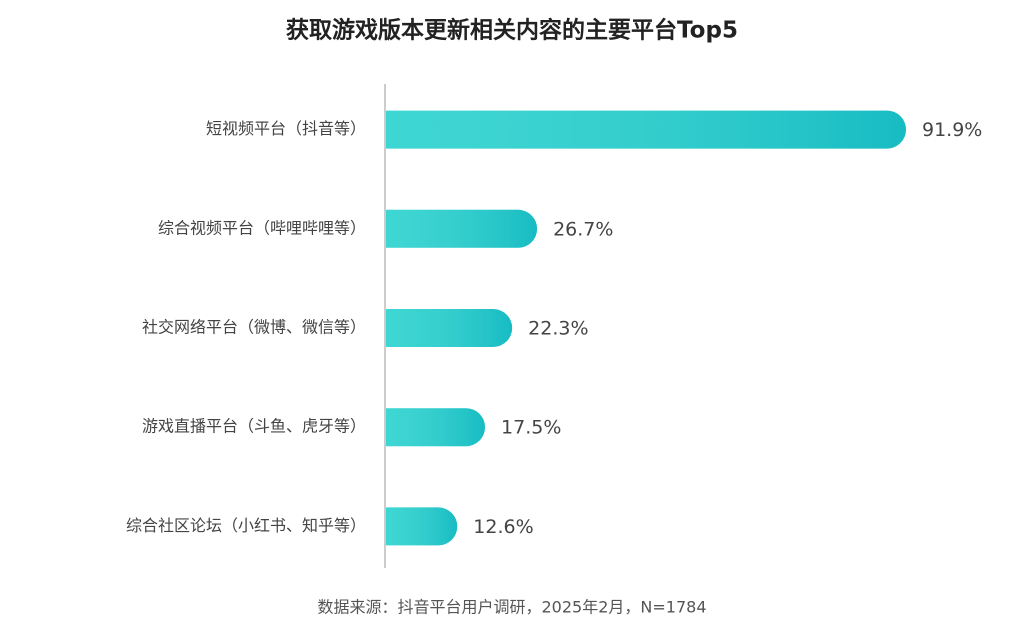  I want to click on value-label: 12.6%, so click(503, 527).